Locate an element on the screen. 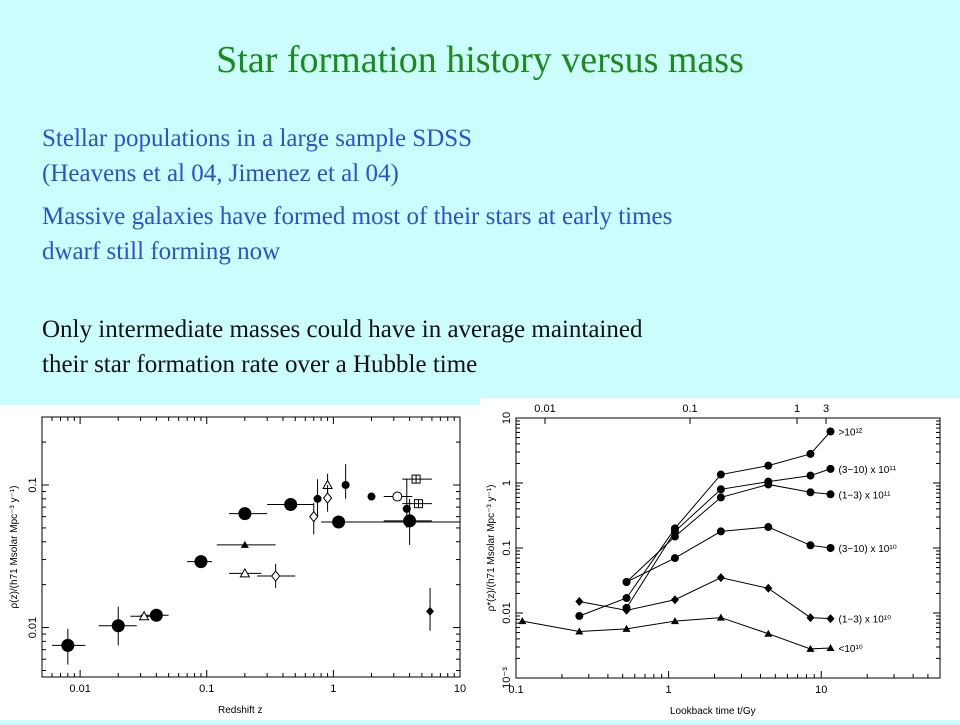 The height and width of the screenshot is (725, 960). right-y-tick-label: 10⁻³ is located at coordinates (507, 678).